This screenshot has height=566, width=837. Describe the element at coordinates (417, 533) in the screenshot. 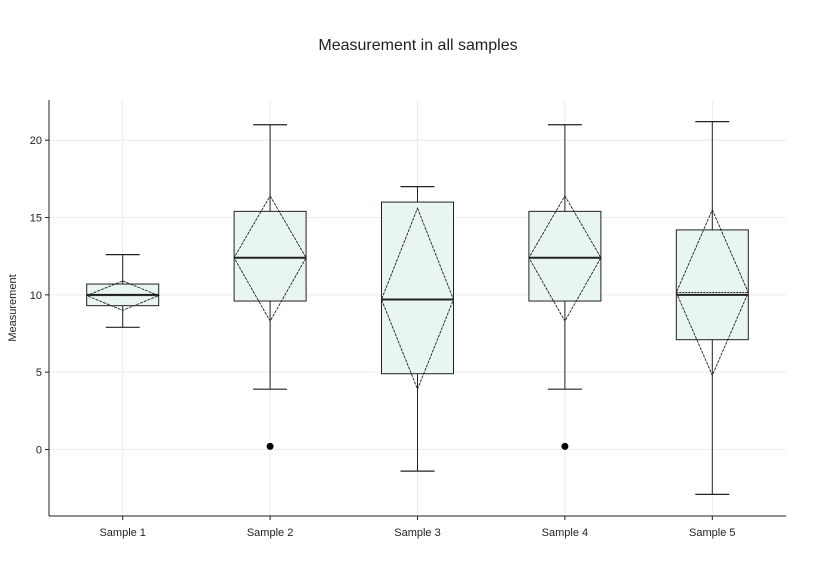

I see `x-tick-label: Sample 3` at that location.